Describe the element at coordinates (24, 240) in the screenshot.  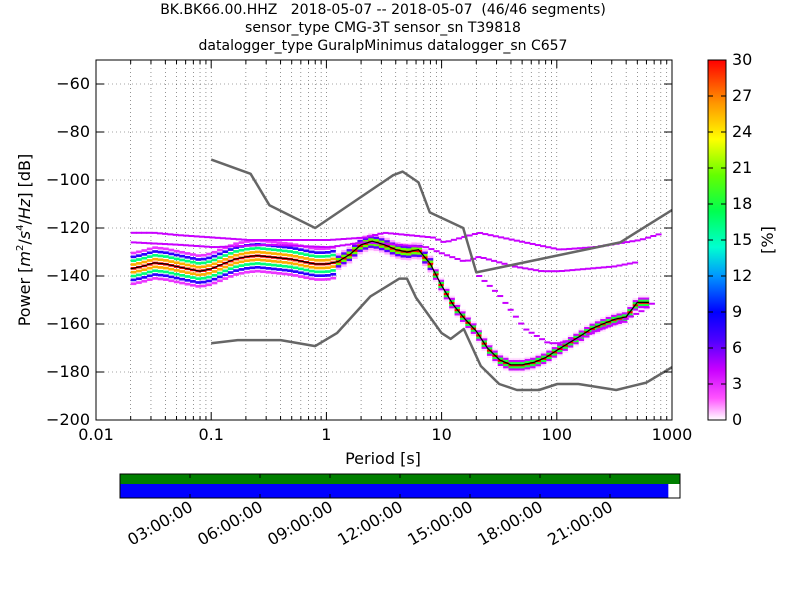
I see `y-axis-label: Power [m2/s4/Hz] [dB]` at that location.